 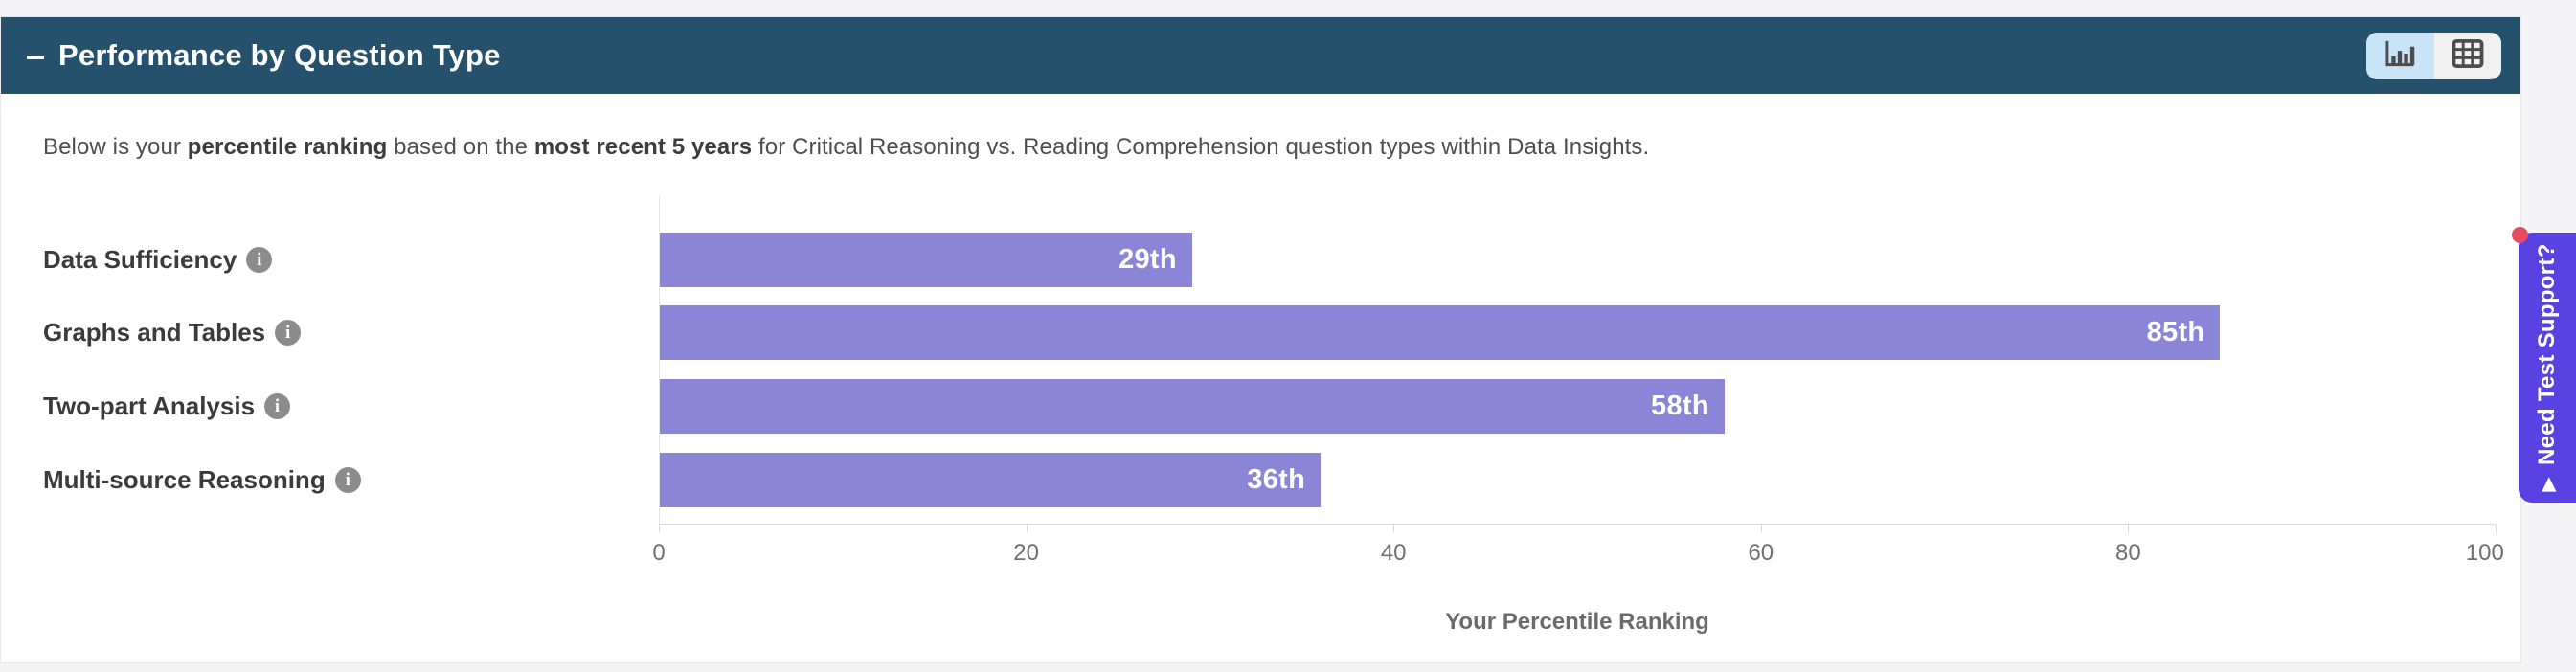 I want to click on bar-row: 58th, so click(x=1578, y=407).